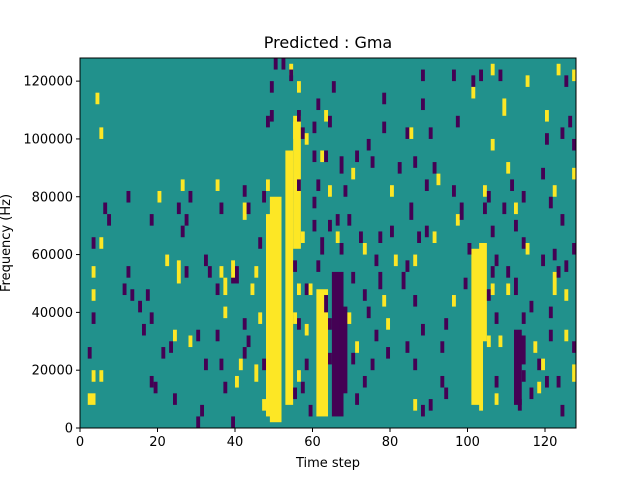  Describe the element at coordinates (467, 442) in the screenshot. I see `x-tick-label: 100` at that location.